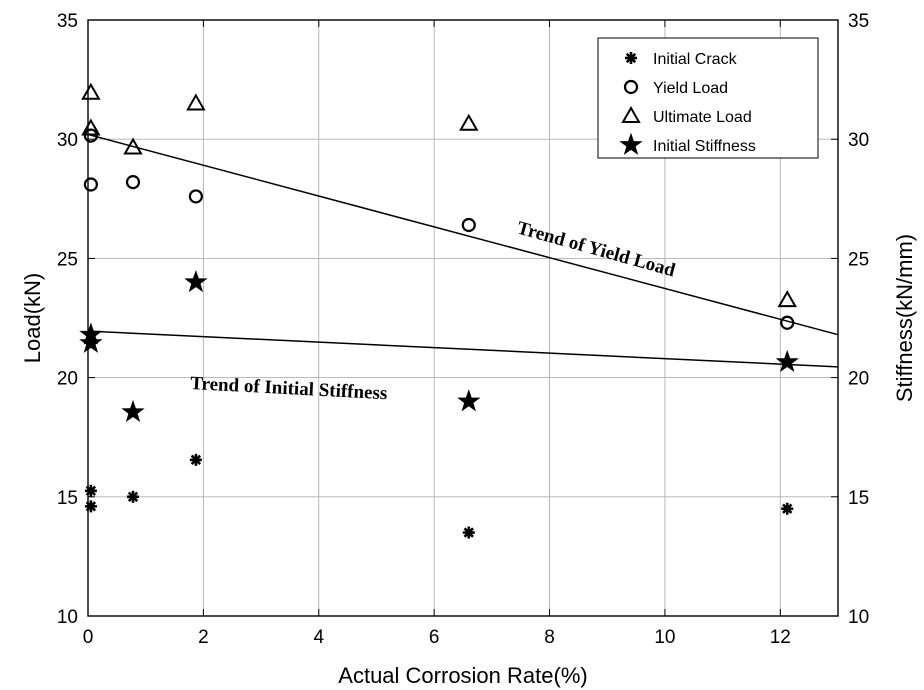 The width and height of the screenshot is (924, 690). What do you see at coordinates (664, 637) in the screenshot?
I see `x-tick-label: 10` at bounding box center [664, 637].